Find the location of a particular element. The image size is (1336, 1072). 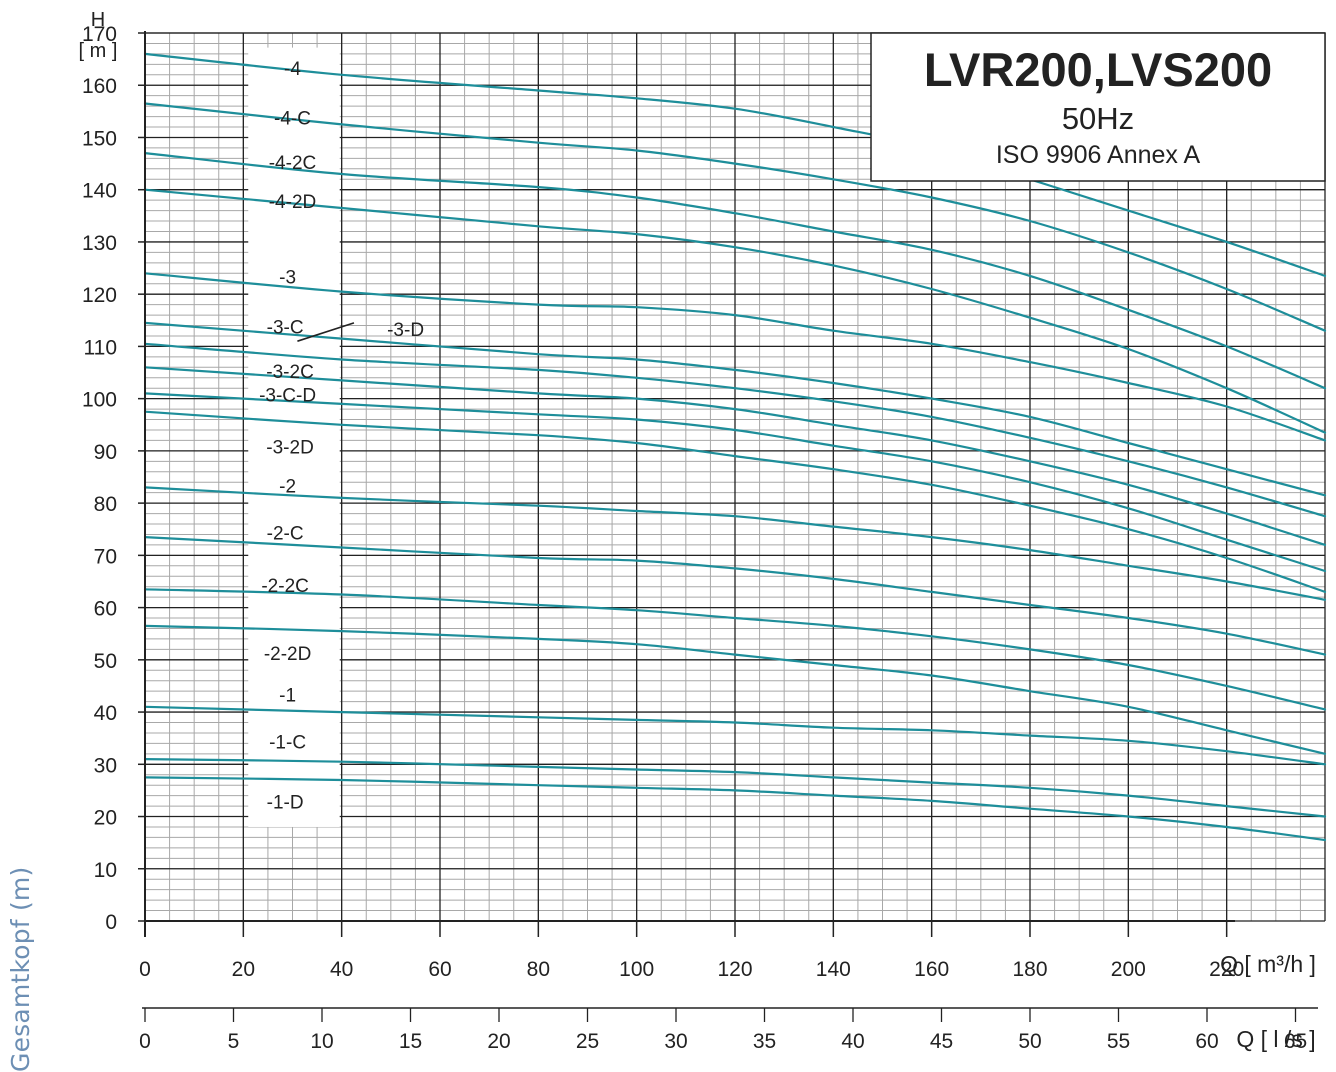

chart-subtitle: 50Hz is located at coordinates (1098, 118).